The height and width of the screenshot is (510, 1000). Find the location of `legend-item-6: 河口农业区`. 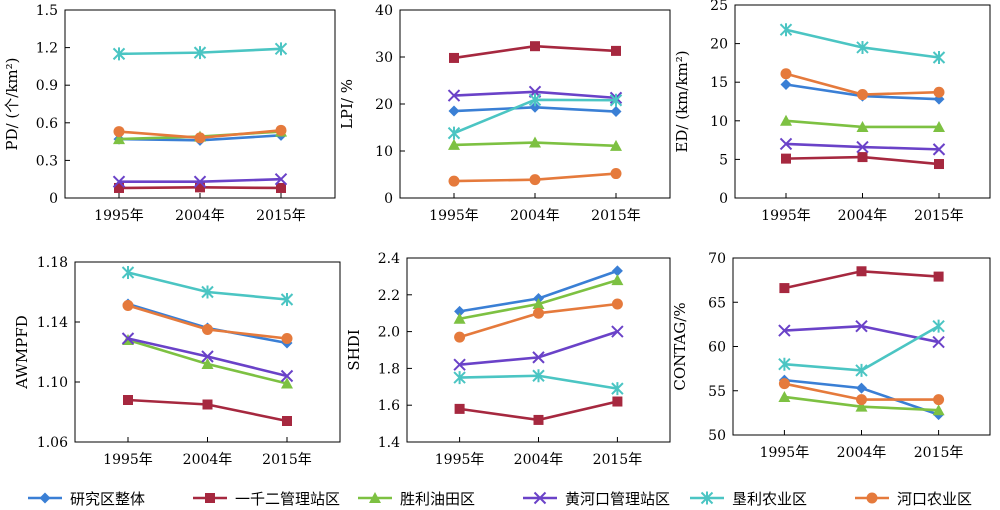

legend-item-6: 河口农业区 is located at coordinates (913, 499).